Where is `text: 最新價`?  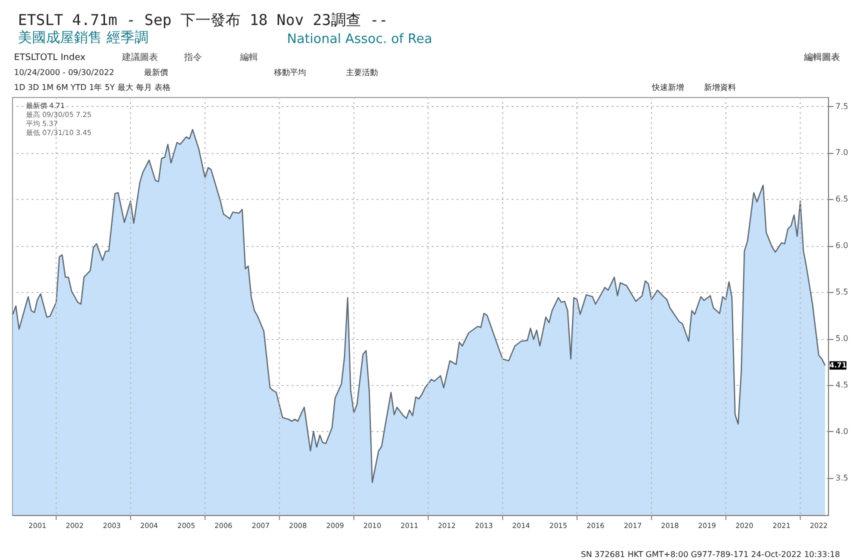 text: 最新價 is located at coordinates (156, 72).